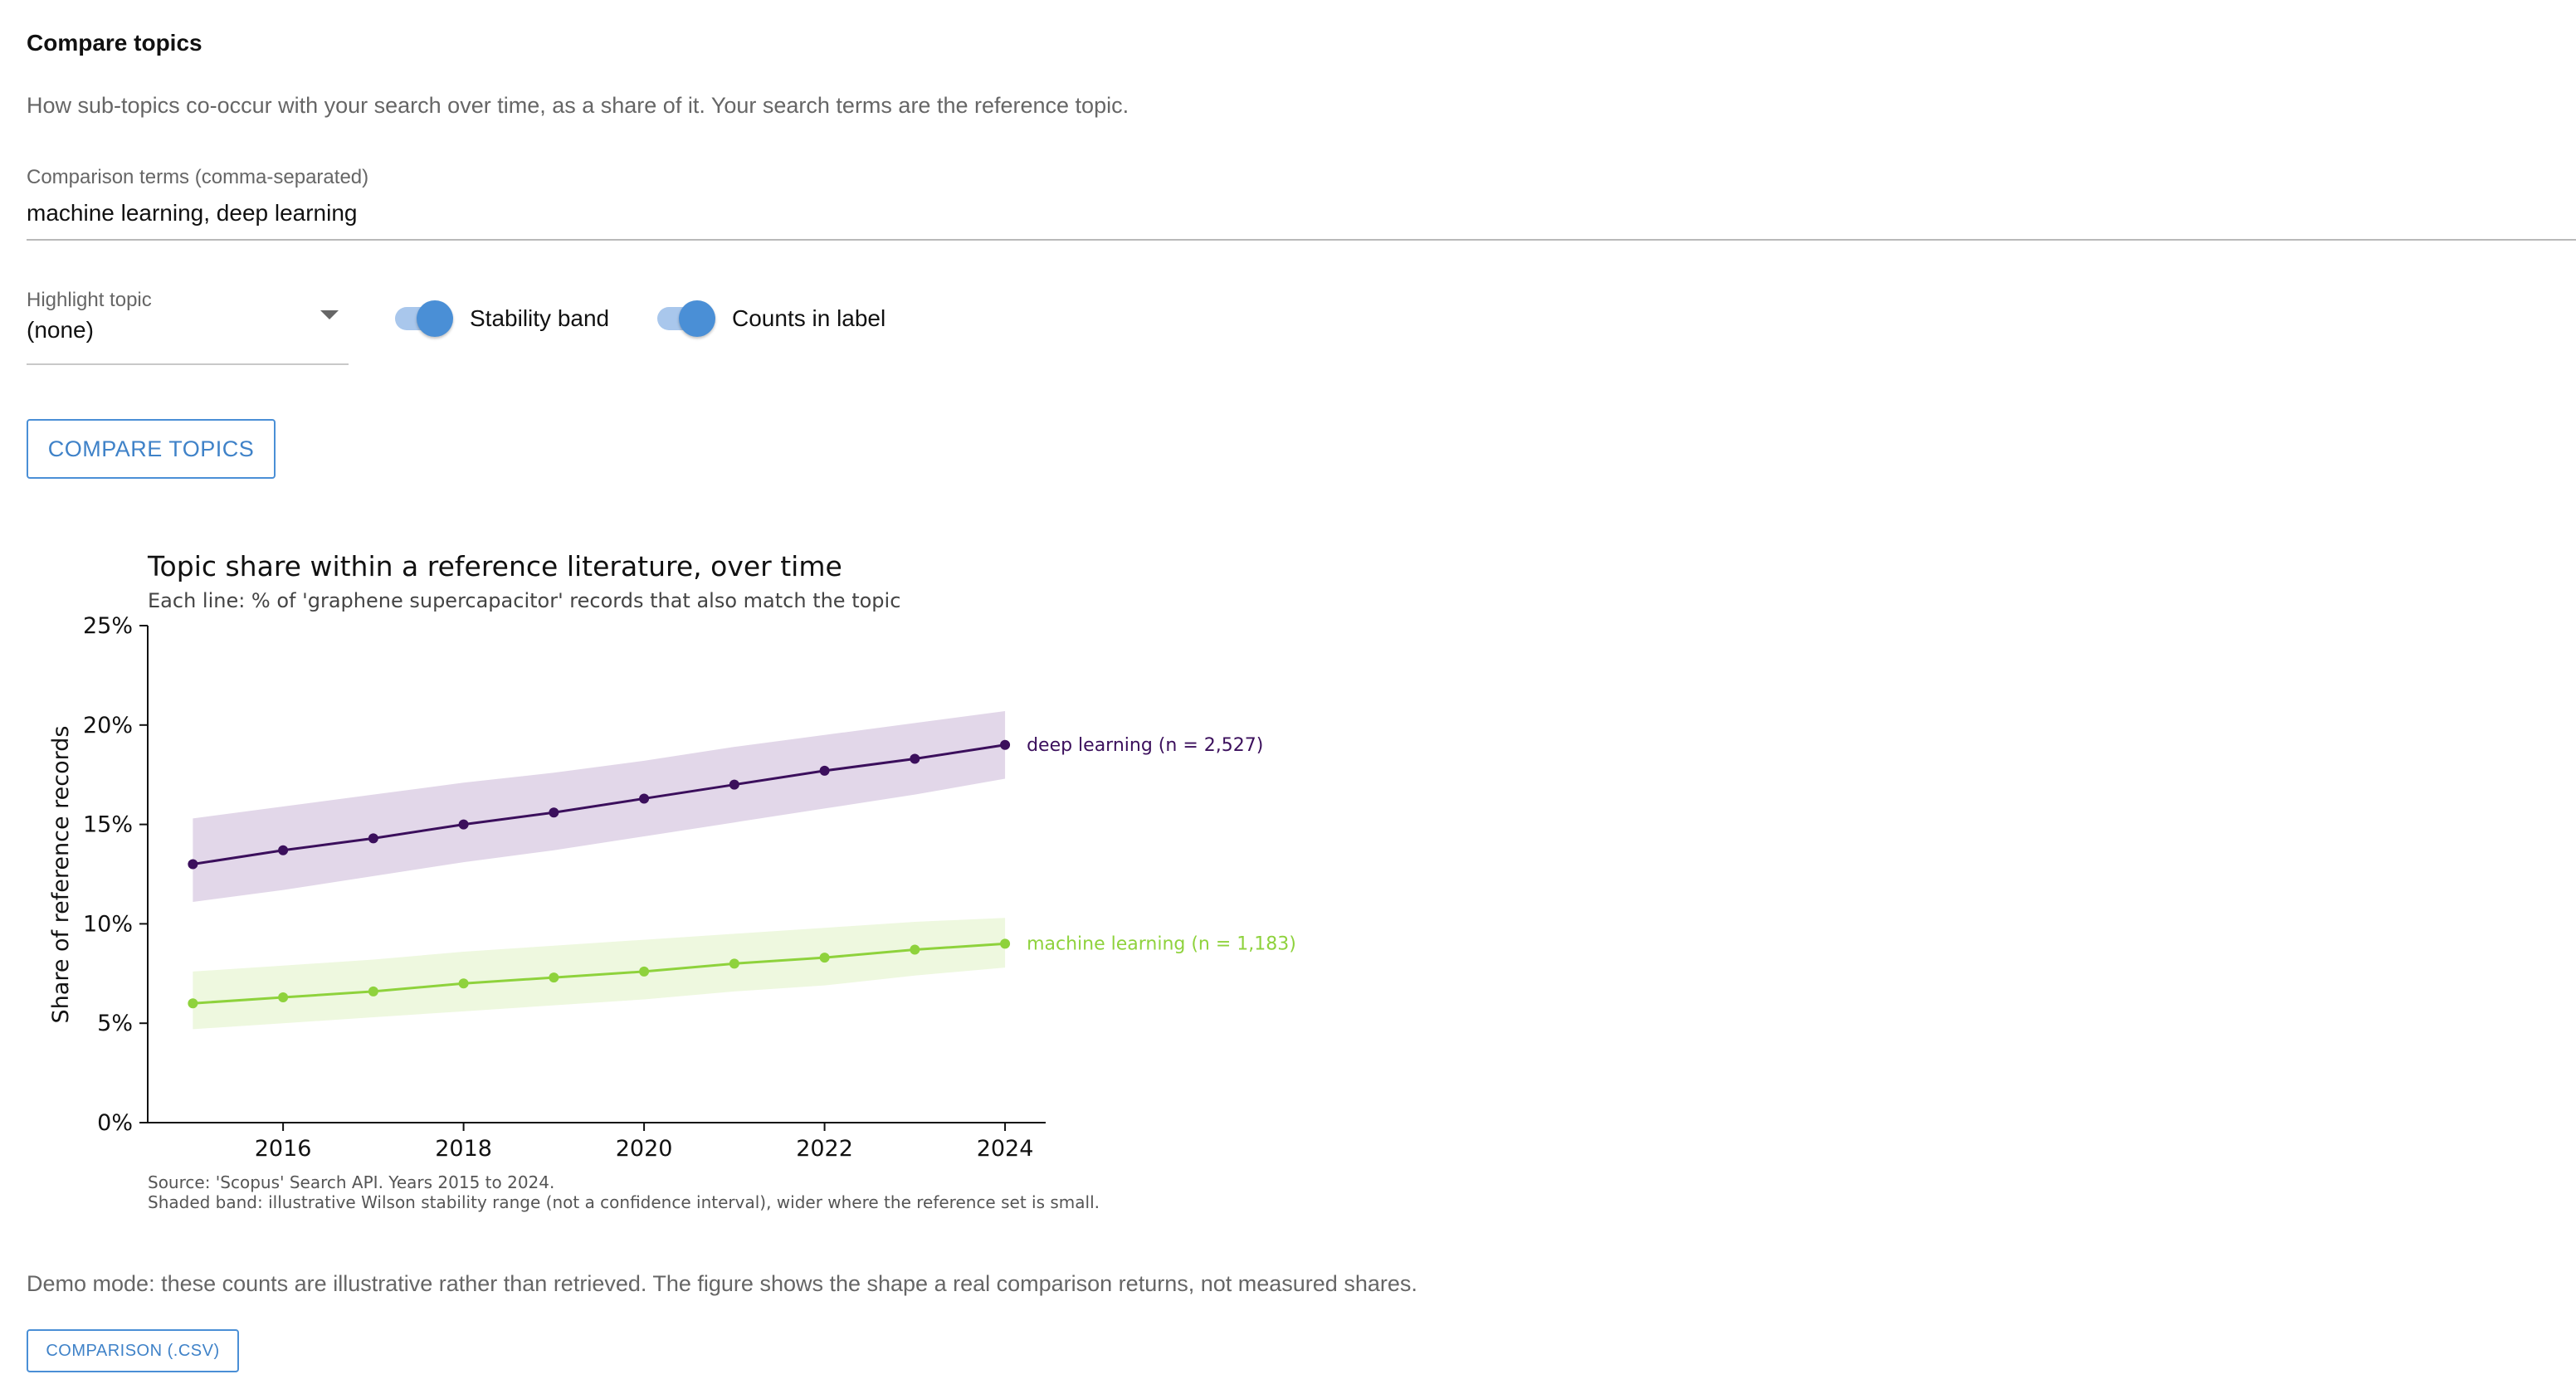 The width and height of the screenshot is (2576, 1384). Describe the element at coordinates (1162, 943) in the screenshot. I see `machine-learning-series-label: machine learning (n = 1,183)` at that location.